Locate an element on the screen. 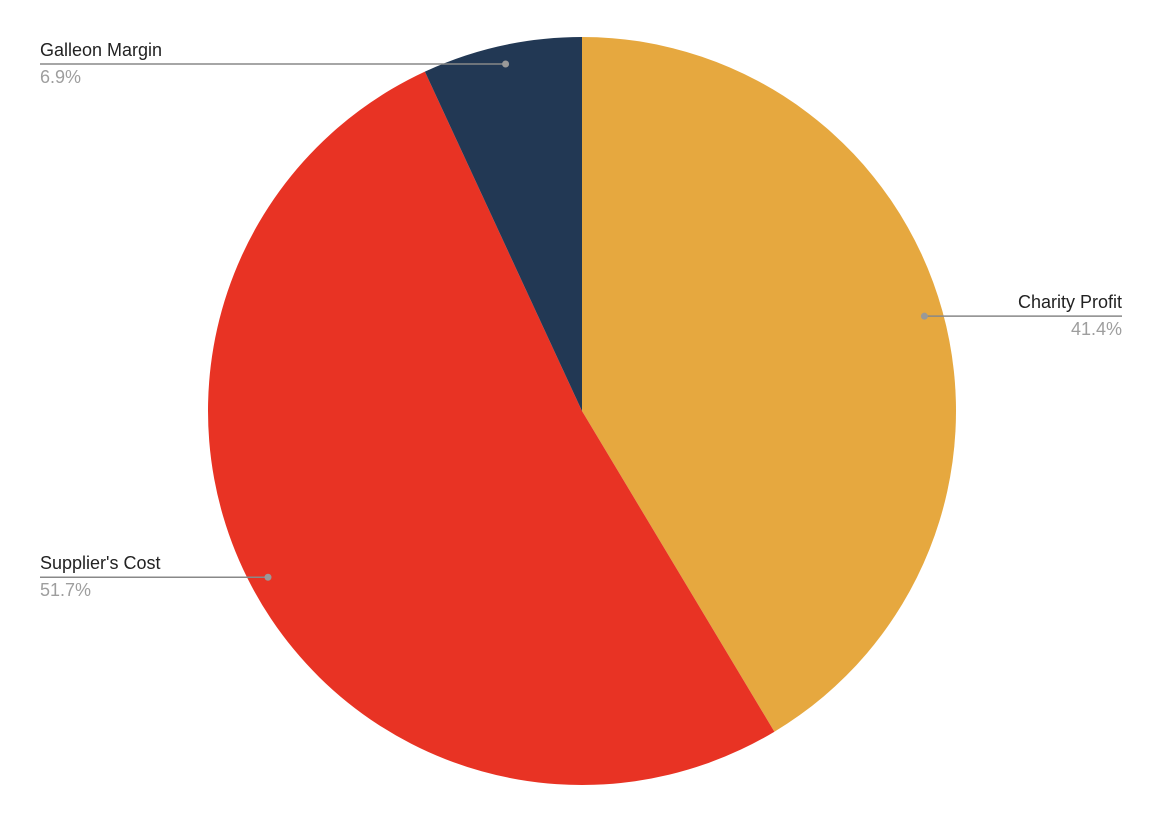 This screenshot has height=824, width=1152. pie-slice is located at coordinates (503, 224).